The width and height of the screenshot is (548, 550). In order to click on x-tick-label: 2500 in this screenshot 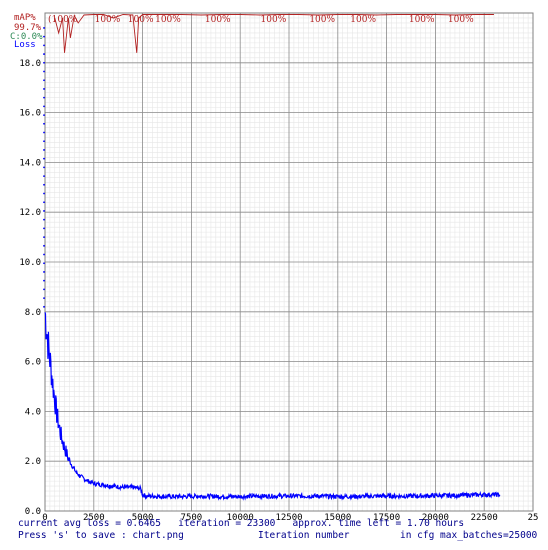, I will do `click(94, 518)`.